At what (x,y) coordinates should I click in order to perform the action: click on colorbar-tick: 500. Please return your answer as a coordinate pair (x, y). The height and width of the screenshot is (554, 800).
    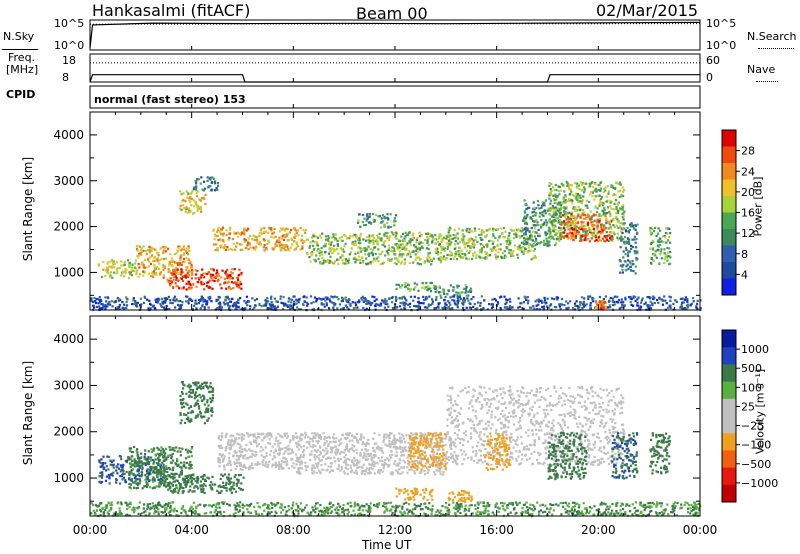
    Looking at the image, I should click on (751, 368).